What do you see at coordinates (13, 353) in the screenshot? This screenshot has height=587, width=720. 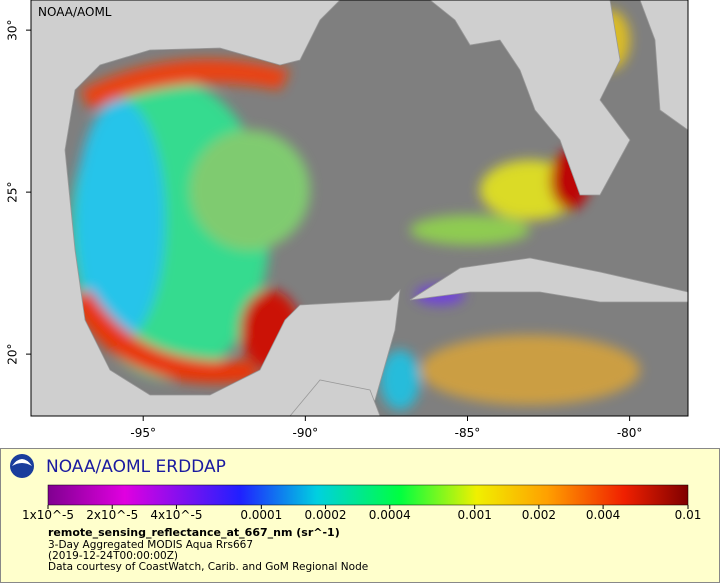 I see `y-tick-label: 20°` at bounding box center [13, 353].